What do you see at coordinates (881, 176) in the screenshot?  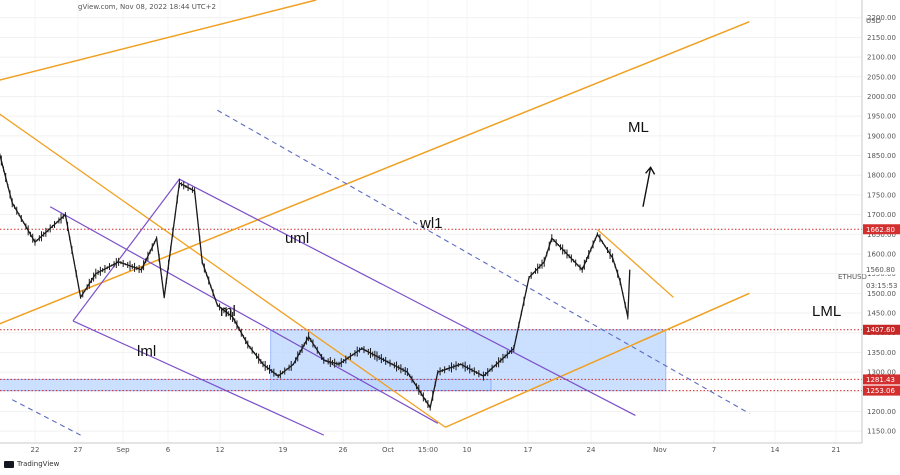 I see `y-tick-label-8: 1800.00` at bounding box center [881, 176].